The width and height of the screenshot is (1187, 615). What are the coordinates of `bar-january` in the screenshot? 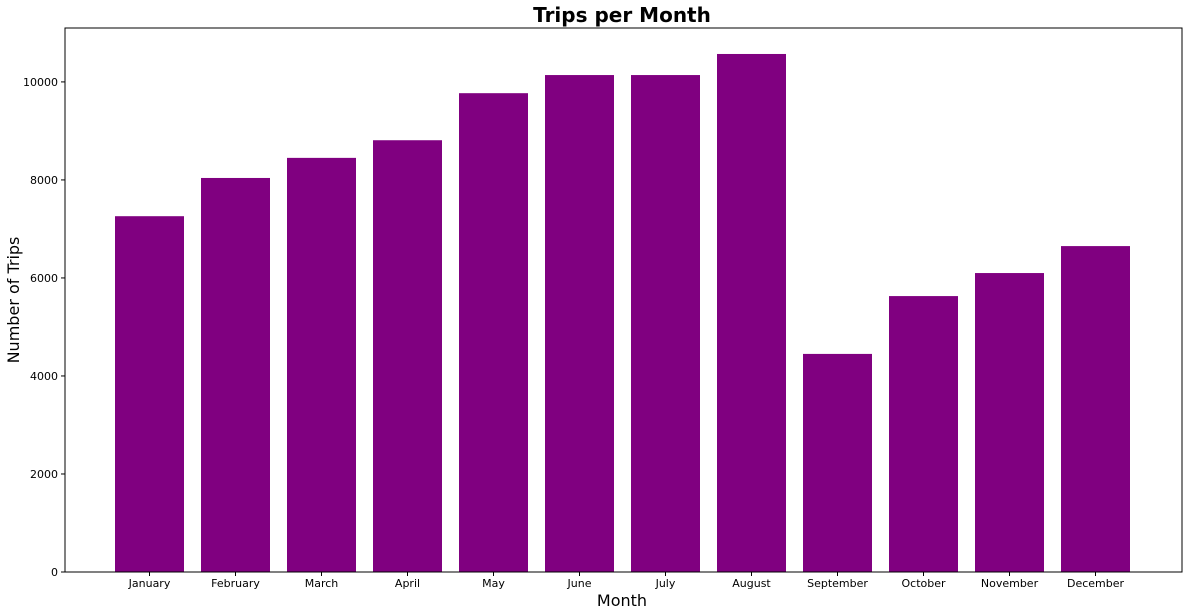 It's located at (149, 394).